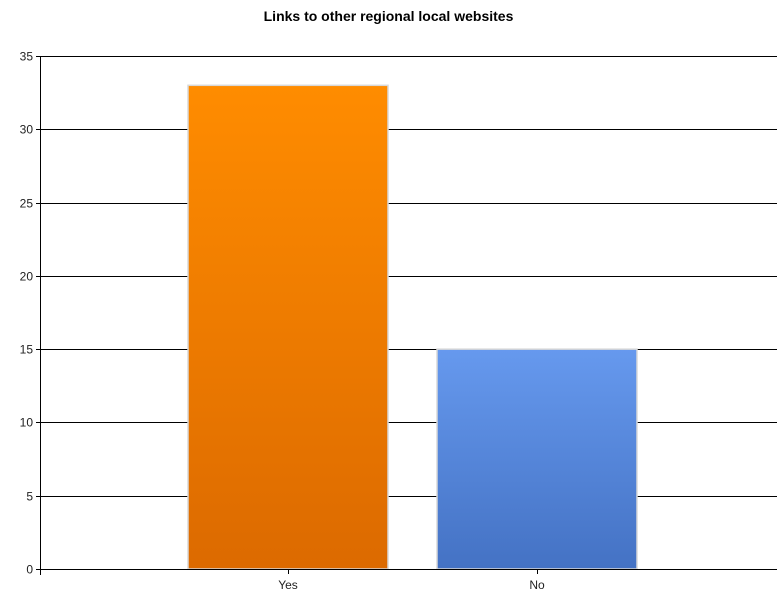  Describe the element at coordinates (29, 570) in the screenshot. I see `y-tick-label: 0` at that location.